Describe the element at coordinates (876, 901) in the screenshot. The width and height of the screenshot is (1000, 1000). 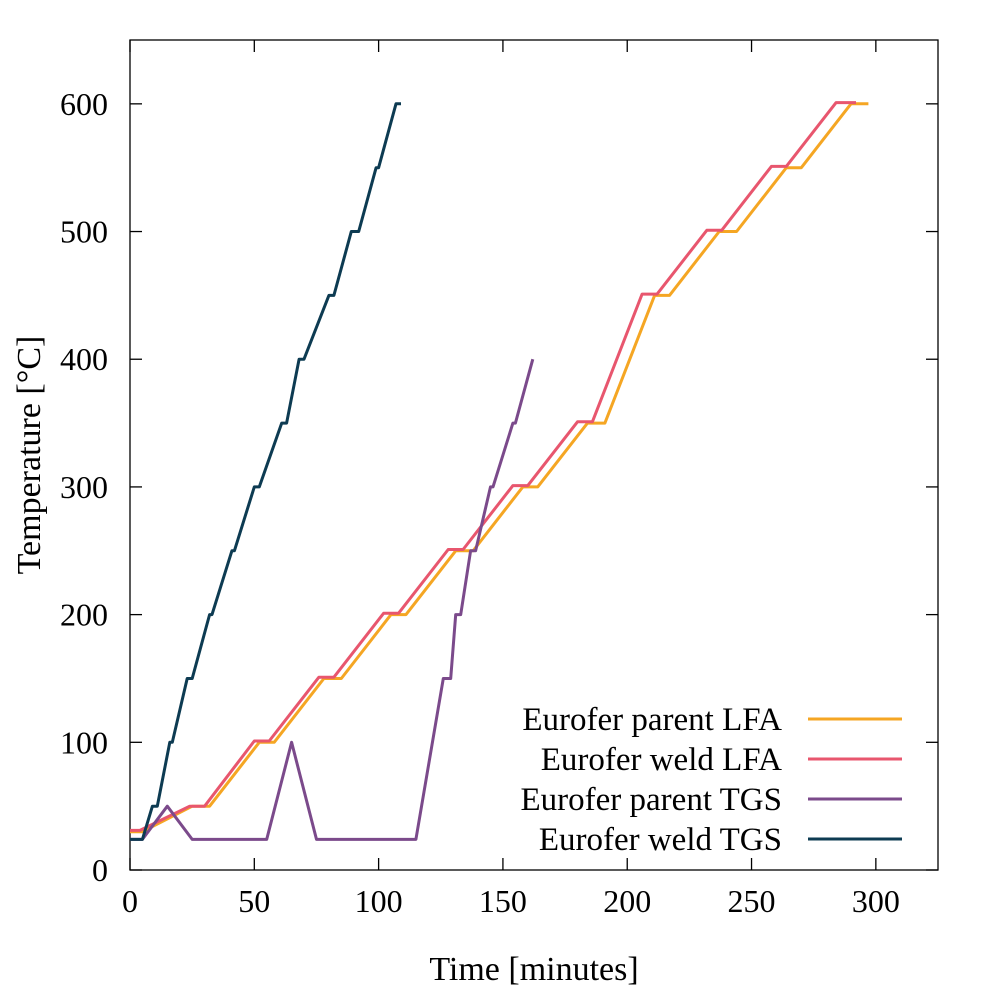
I see `x-tick-label: 300` at that location.